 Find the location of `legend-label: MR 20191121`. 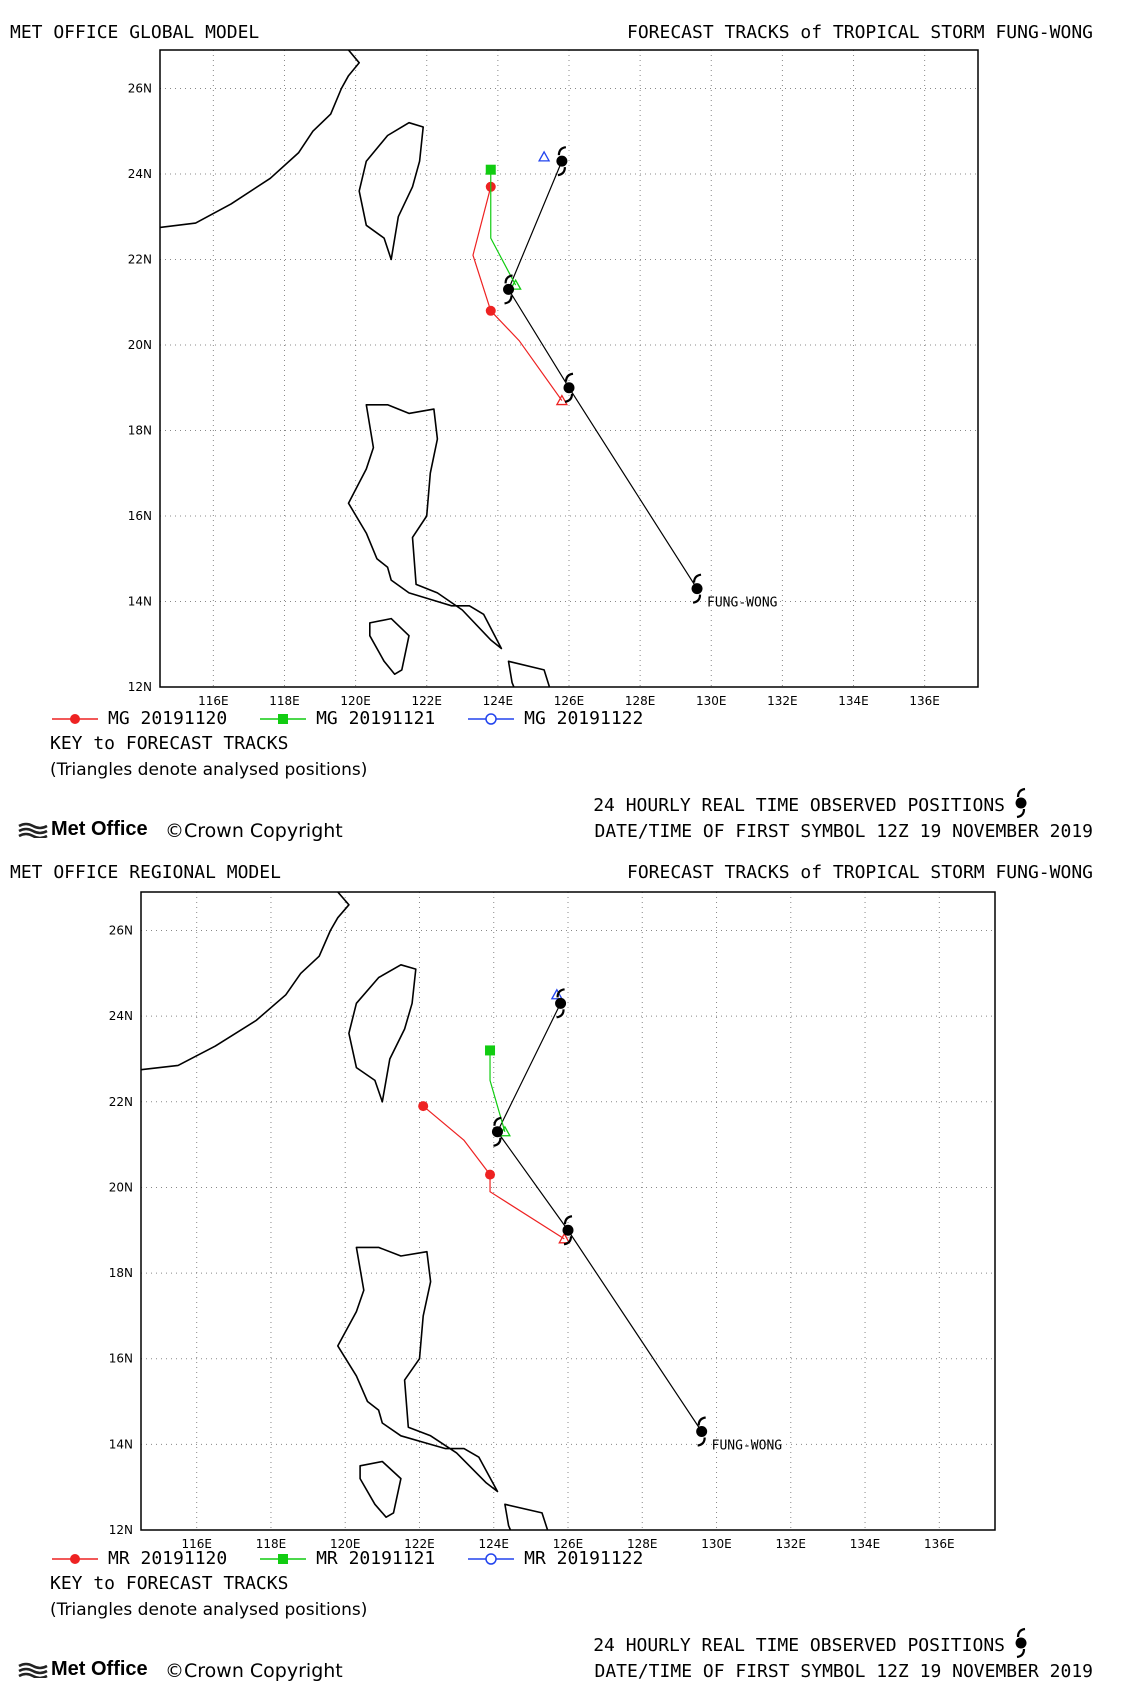

legend-label: MR 20191121 is located at coordinates (376, 1558).